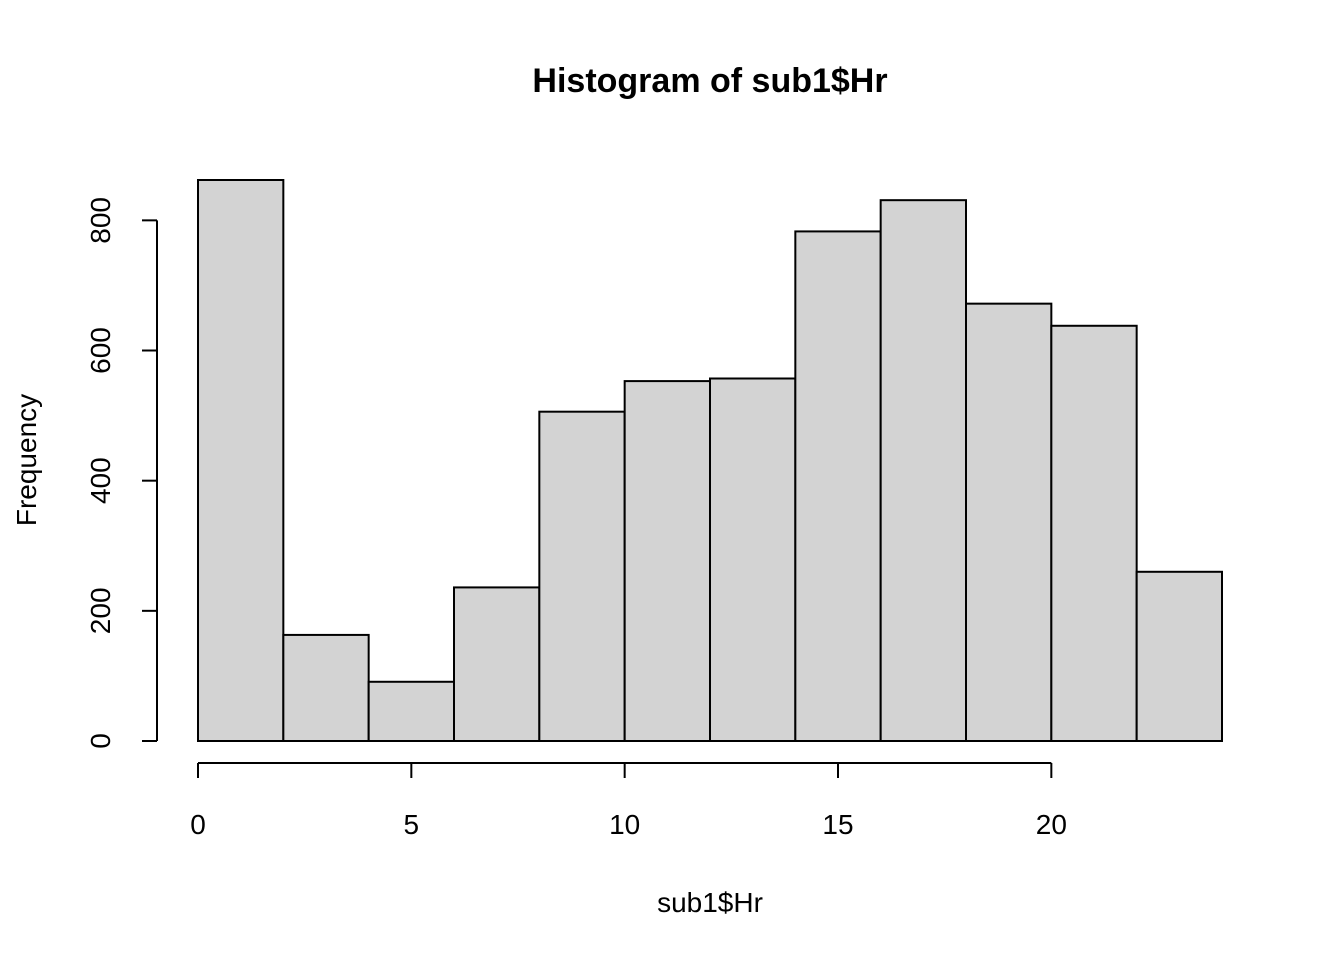  I want to click on chart-title: Histogram of sub1$Hr, so click(709, 81).